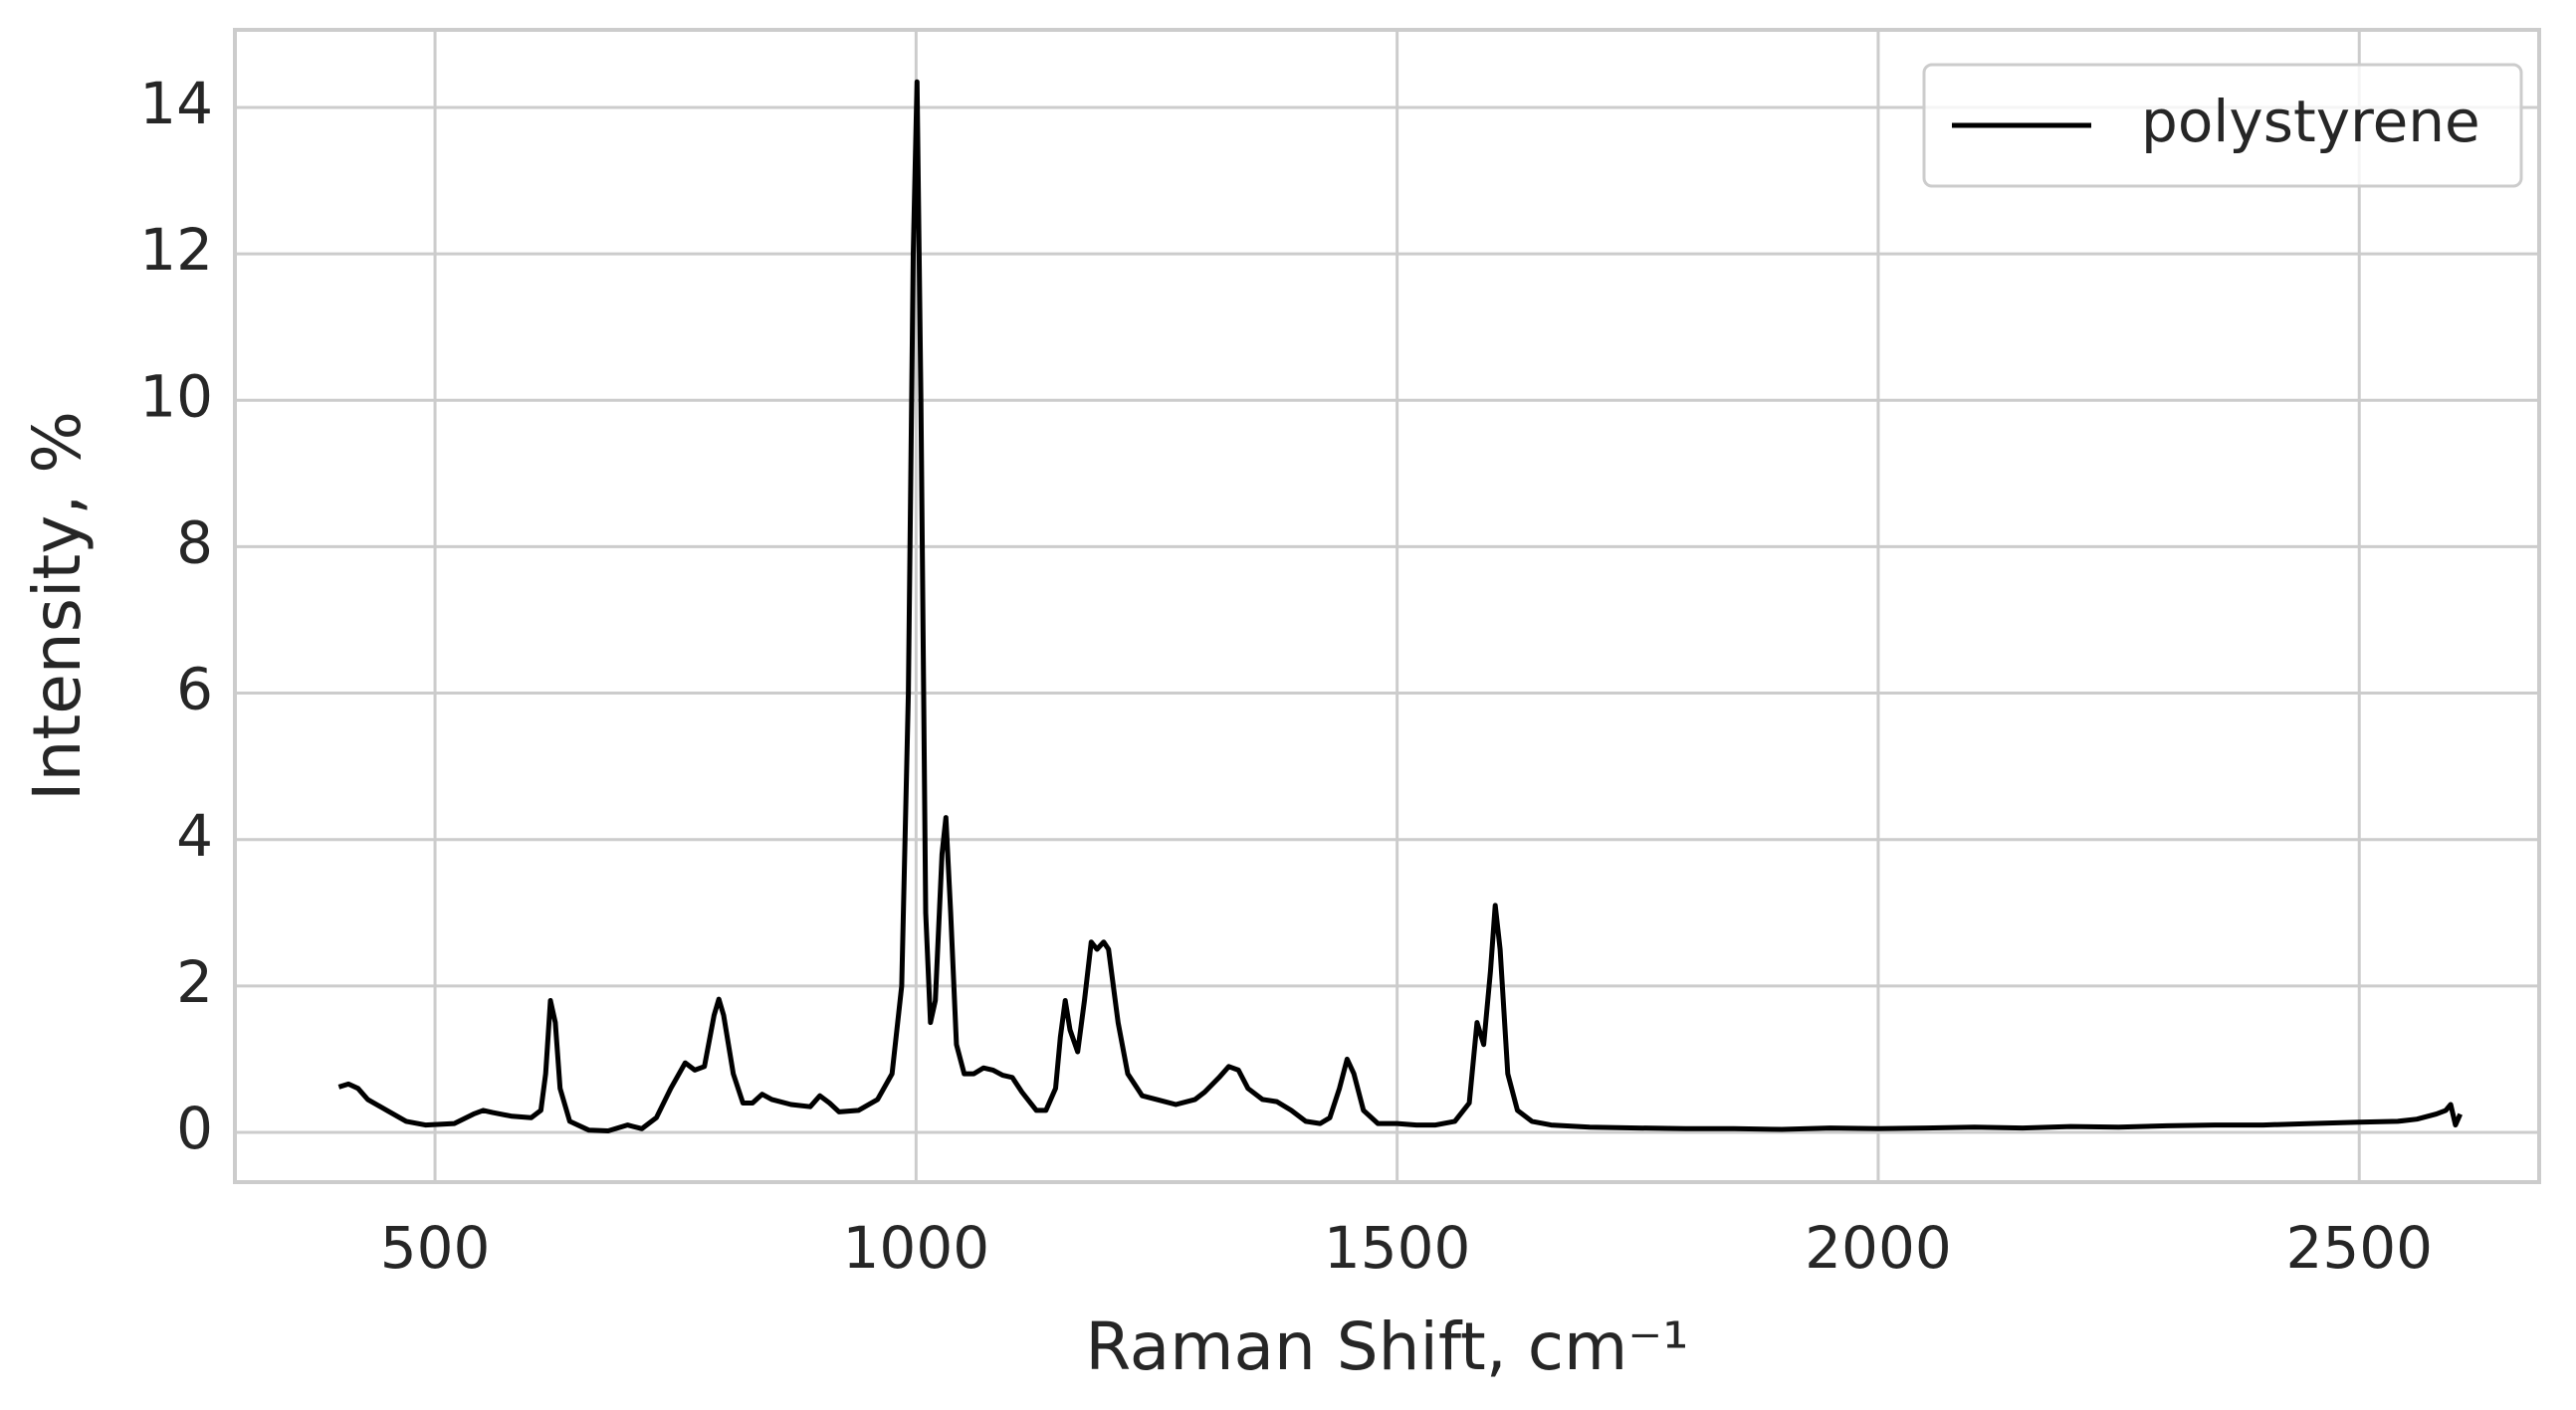 This screenshot has height=1410, width=2576. What do you see at coordinates (1397, 1248) in the screenshot?
I see `x-tick-label: 1500` at bounding box center [1397, 1248].